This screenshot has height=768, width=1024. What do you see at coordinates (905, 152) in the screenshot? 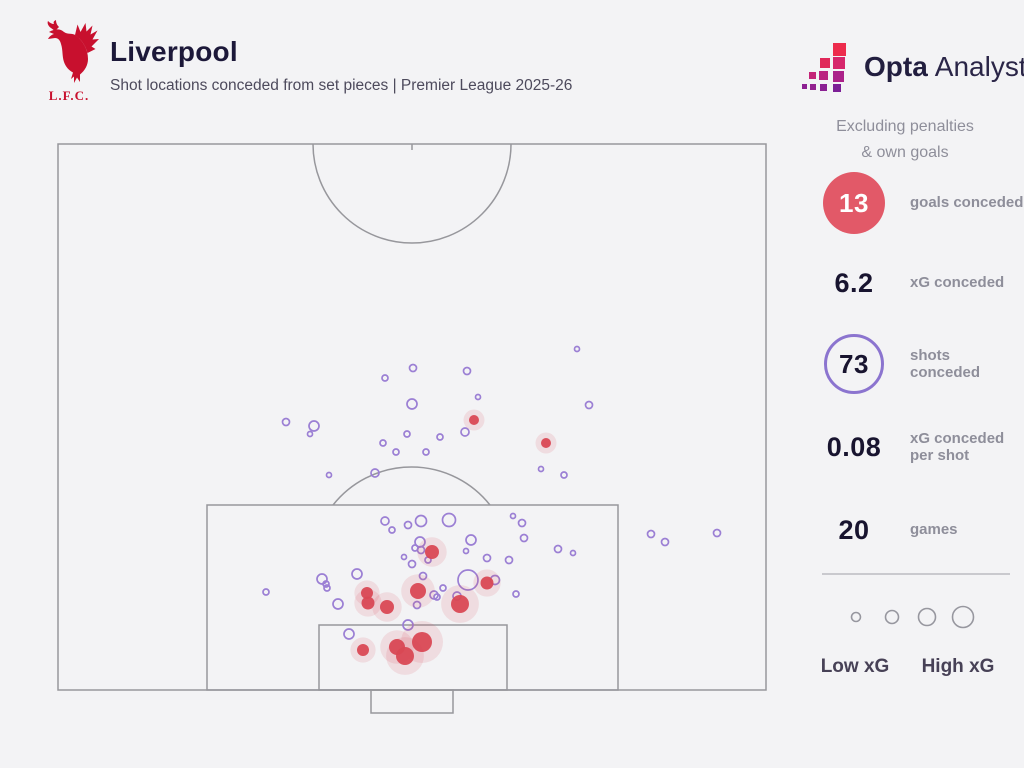
I see `exclusion-note-line2: & own goals` at bounding box center [905, 152].